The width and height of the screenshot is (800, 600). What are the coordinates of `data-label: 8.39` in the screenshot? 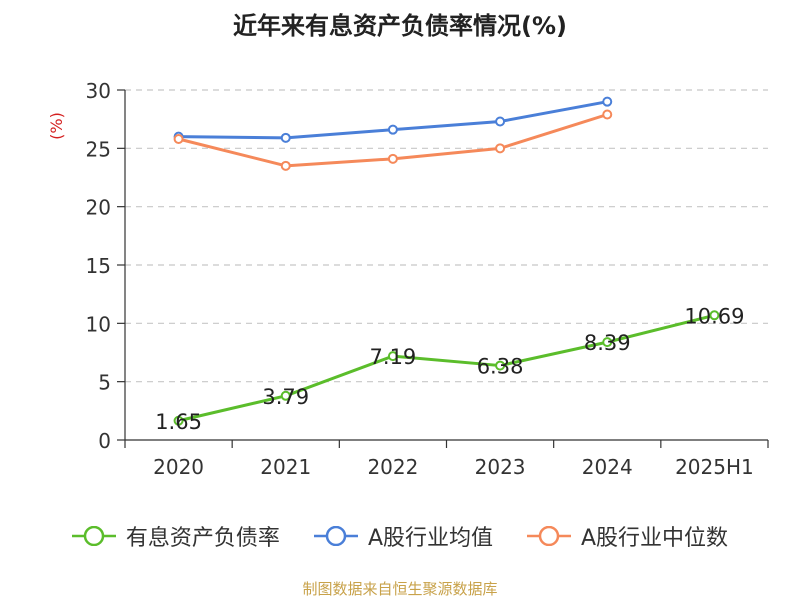 It's located at (607, 343).